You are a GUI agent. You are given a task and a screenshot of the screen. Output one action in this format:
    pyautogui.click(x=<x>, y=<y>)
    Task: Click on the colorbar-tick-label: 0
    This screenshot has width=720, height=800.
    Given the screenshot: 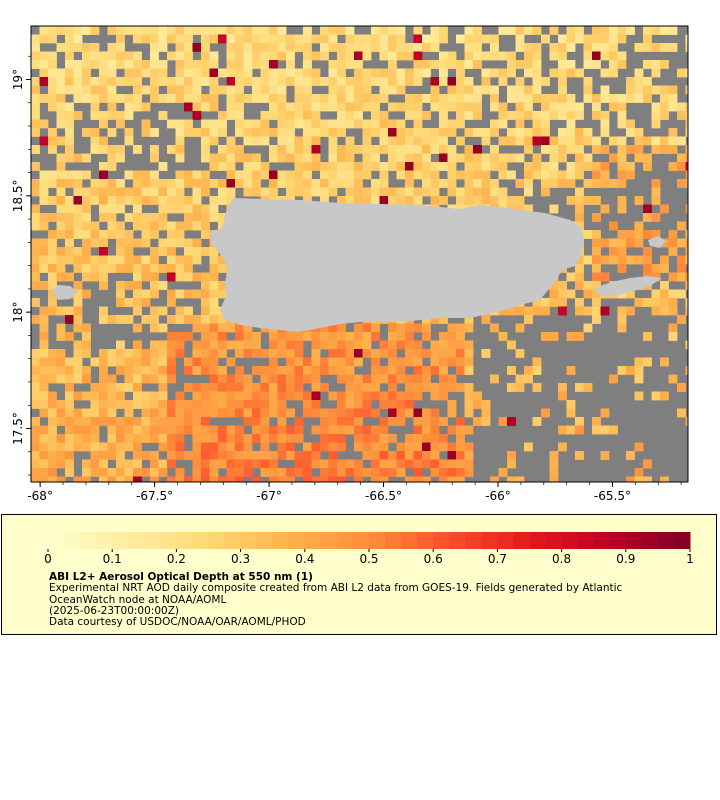 What is the action you would take?
    pyautogui.click(x=48, y=559)
    